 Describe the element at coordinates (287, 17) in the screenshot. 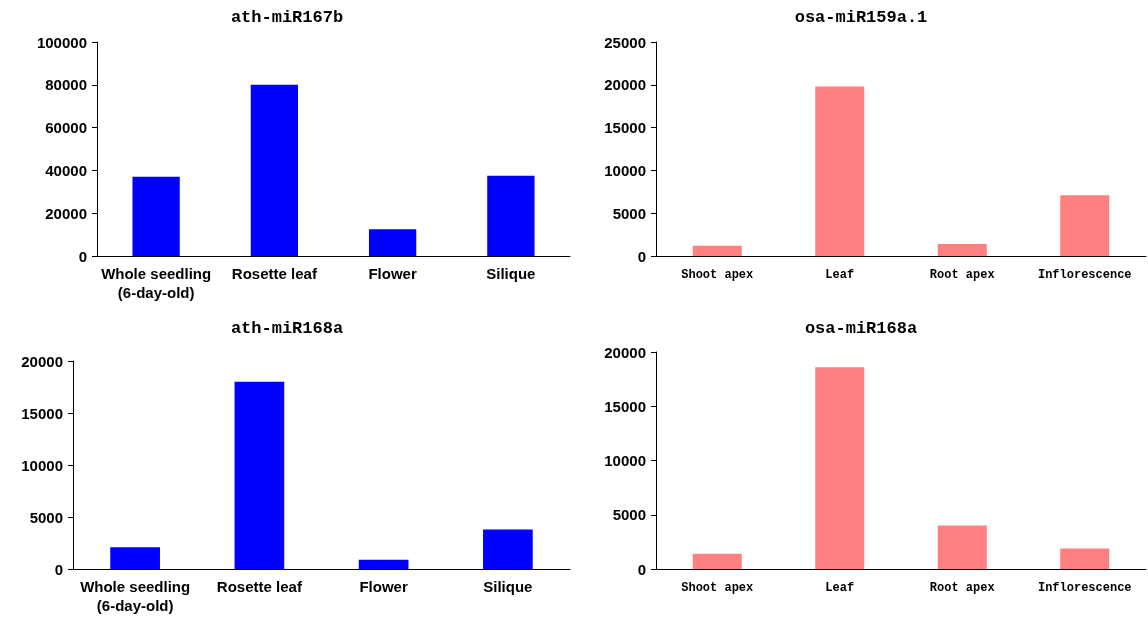

I see `chart-title: ath-miR167b` at that location.